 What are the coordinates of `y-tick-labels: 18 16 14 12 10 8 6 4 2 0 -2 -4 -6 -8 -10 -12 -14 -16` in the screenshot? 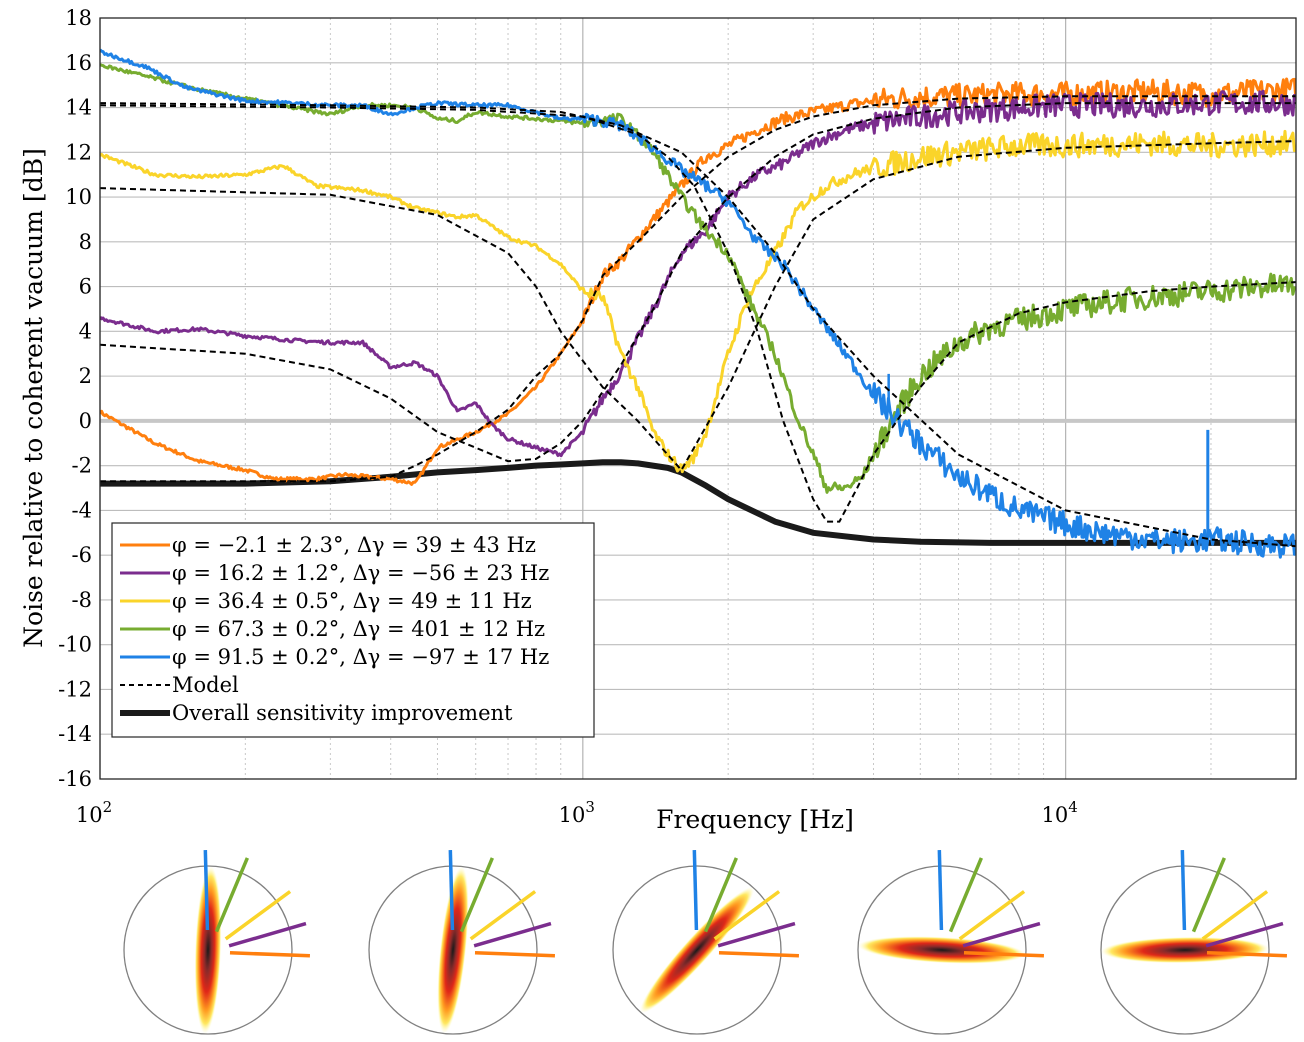 It's located at (75, 398).